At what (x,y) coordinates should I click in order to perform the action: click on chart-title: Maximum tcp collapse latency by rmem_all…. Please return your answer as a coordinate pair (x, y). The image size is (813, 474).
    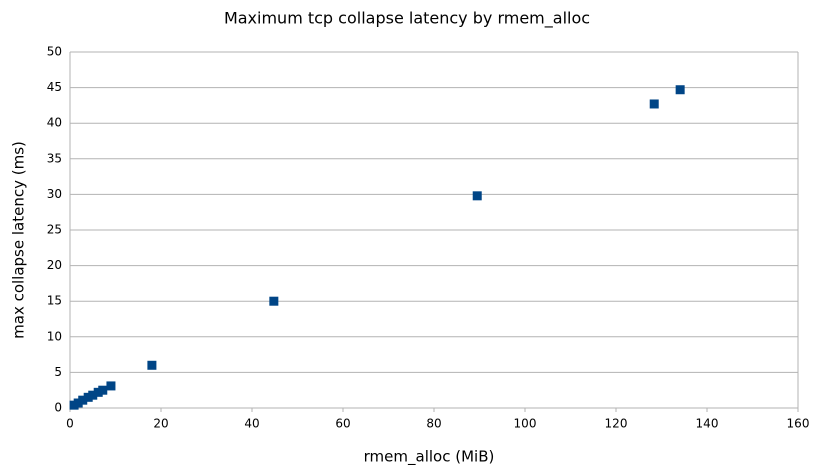
    Looking at the image, I should click on (407, 19).